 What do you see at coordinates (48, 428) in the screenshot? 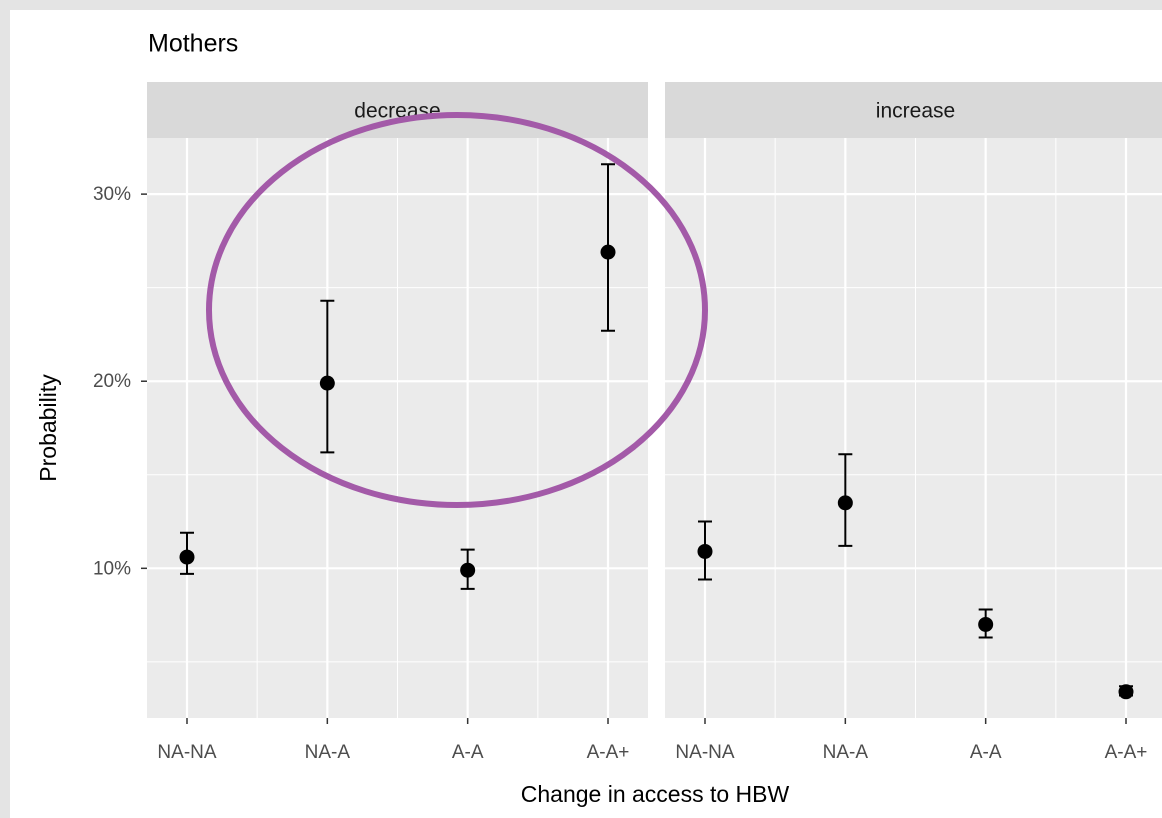
I see `y-axis-label: Probability` at bounding box center [48, 428].